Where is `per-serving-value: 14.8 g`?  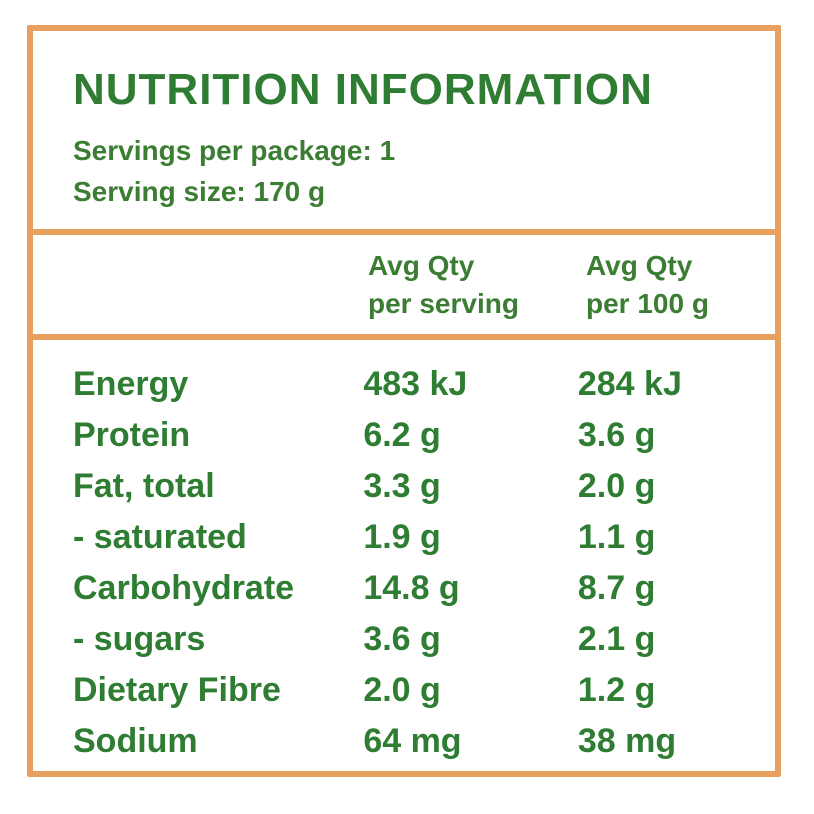 per-serving-value: 14.8 g is located at coordinates (411, 588).